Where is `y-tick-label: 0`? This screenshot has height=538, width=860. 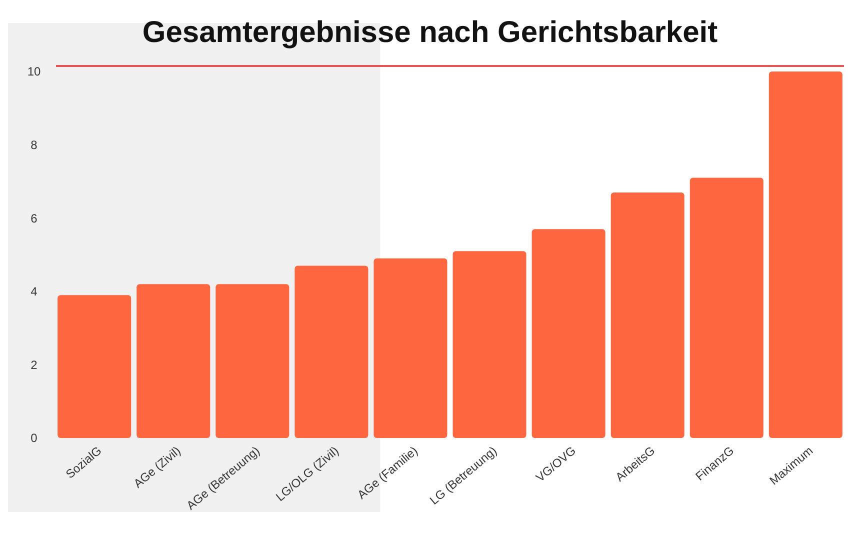 y-tick-label: 0 is located at coordinates (34, 438).